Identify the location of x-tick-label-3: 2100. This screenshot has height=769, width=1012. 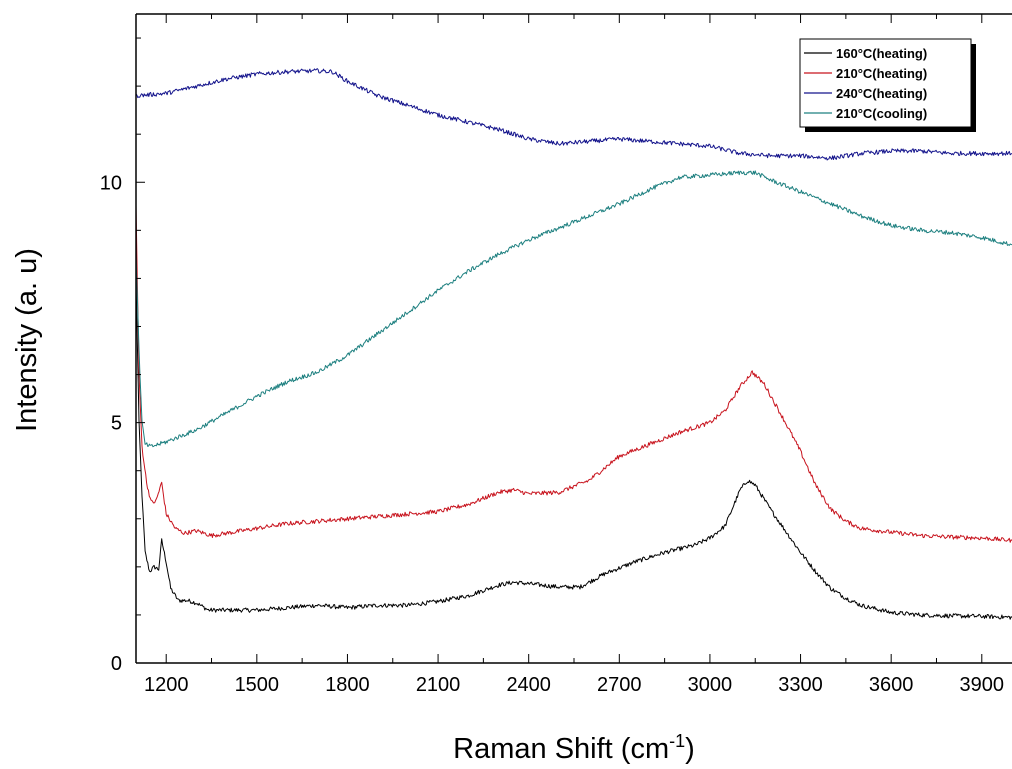
(438, 685).